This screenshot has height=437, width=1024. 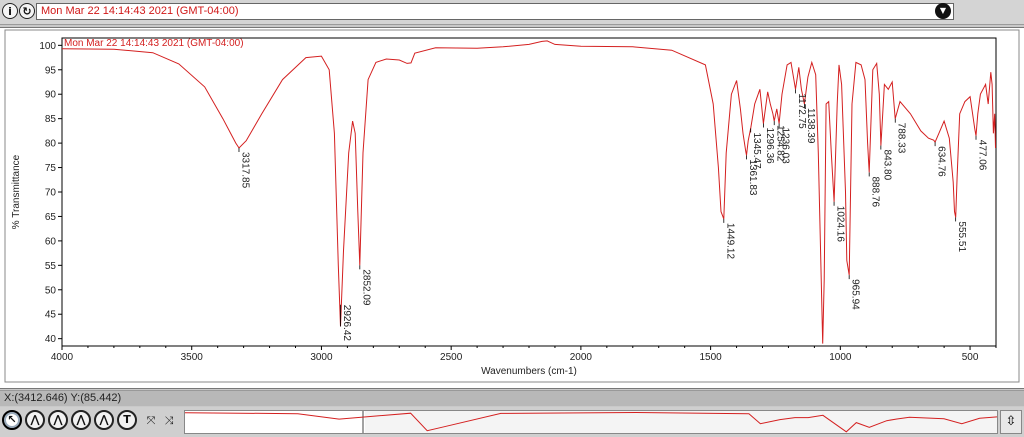 I want to click on y-tick-label: 85, so click(x=51, y=119).